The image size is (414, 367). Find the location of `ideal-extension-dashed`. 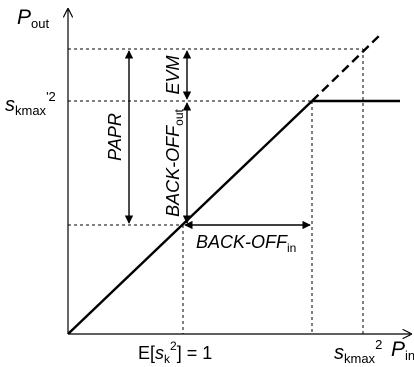

ideal-extension-dashed is located at coordinates (347, 67).